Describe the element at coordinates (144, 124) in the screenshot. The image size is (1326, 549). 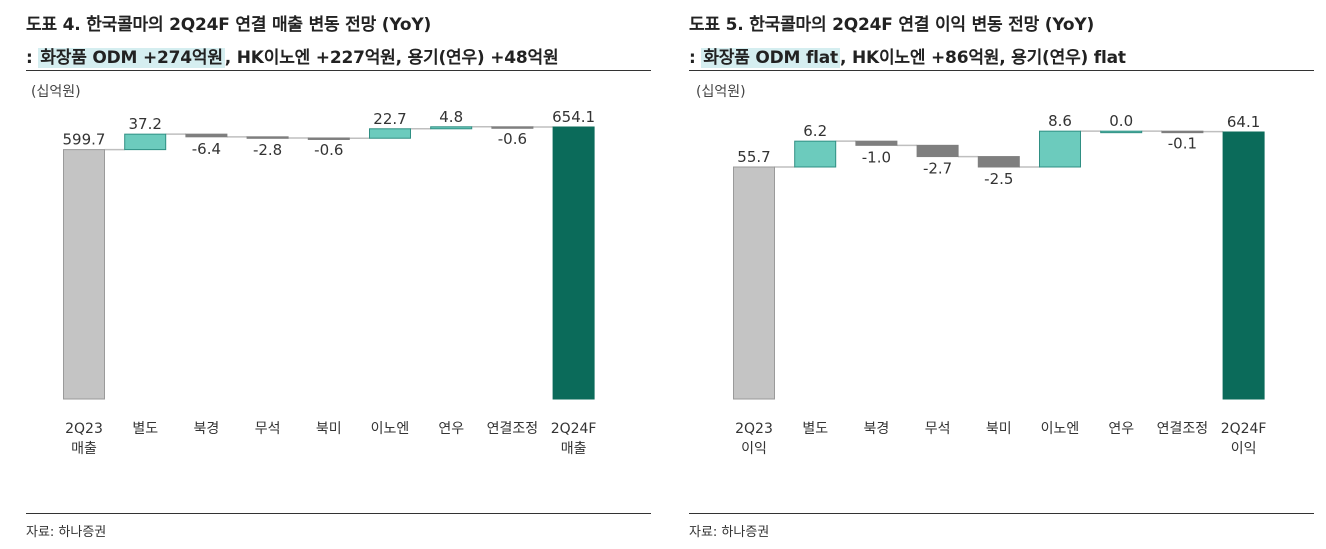
I see `data-label: 37.2` at that location.